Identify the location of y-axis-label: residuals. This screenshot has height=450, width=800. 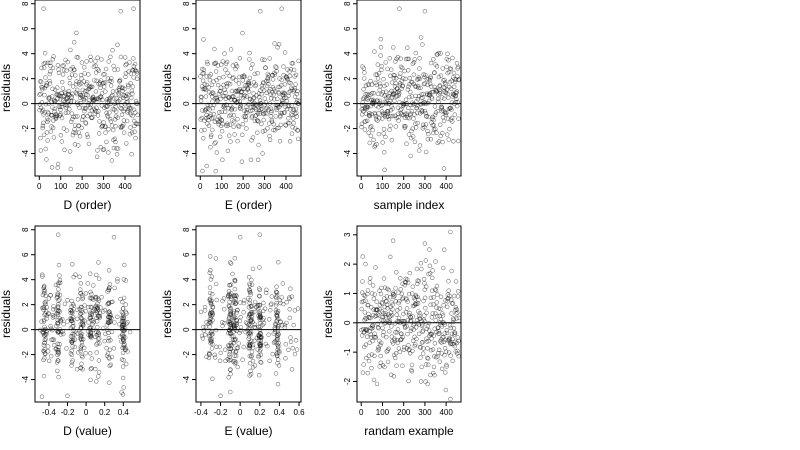
(328, 314).